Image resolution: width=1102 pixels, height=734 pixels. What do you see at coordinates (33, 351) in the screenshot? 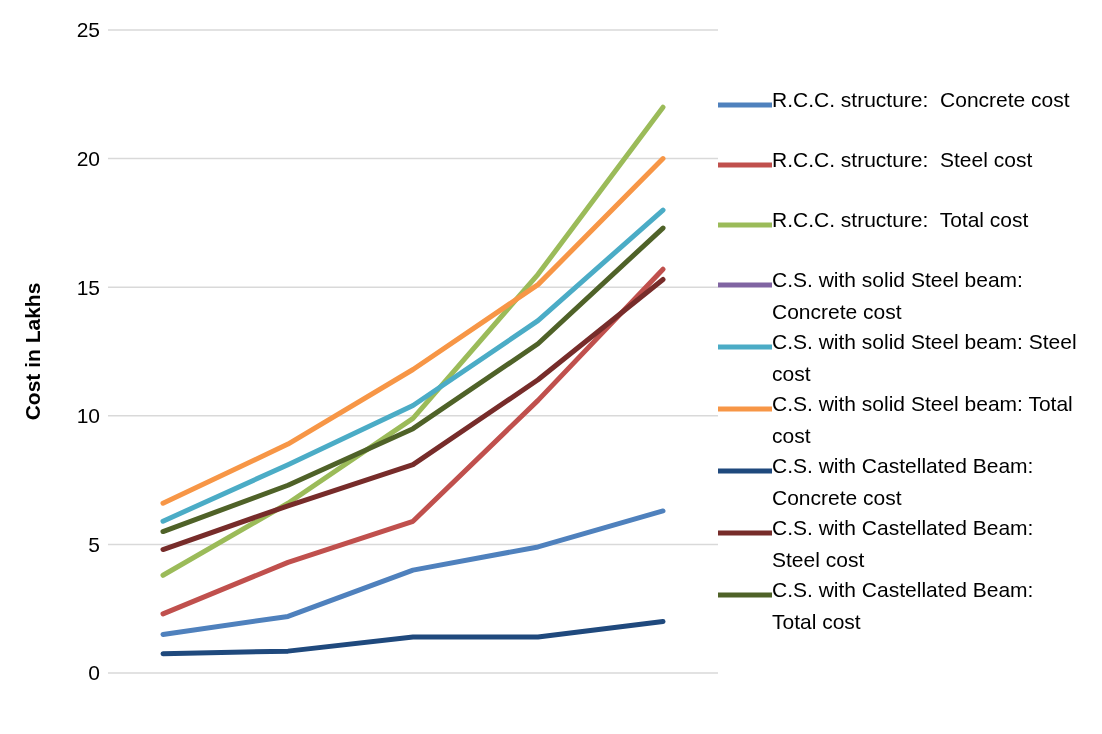
I see `y-axis-title: Cost in Lakhs` at bounding box center [33, 351].